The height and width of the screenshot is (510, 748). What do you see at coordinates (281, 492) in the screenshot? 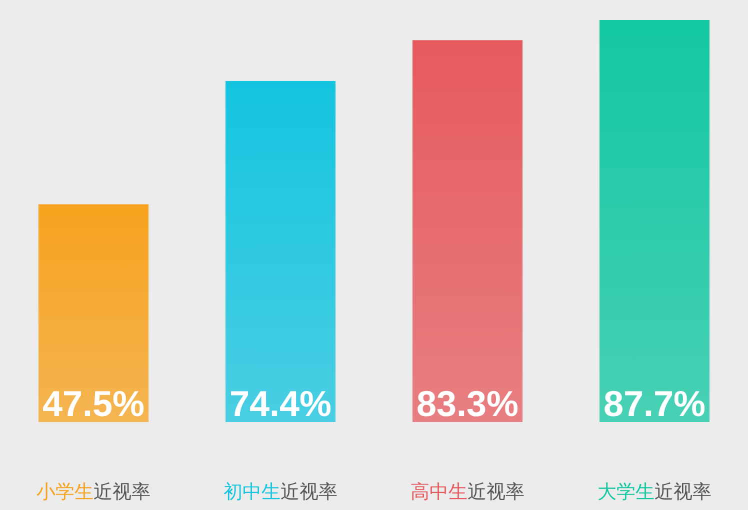
I see `x-tick-label: 初中生近视率` at bounding box center [281, 492].